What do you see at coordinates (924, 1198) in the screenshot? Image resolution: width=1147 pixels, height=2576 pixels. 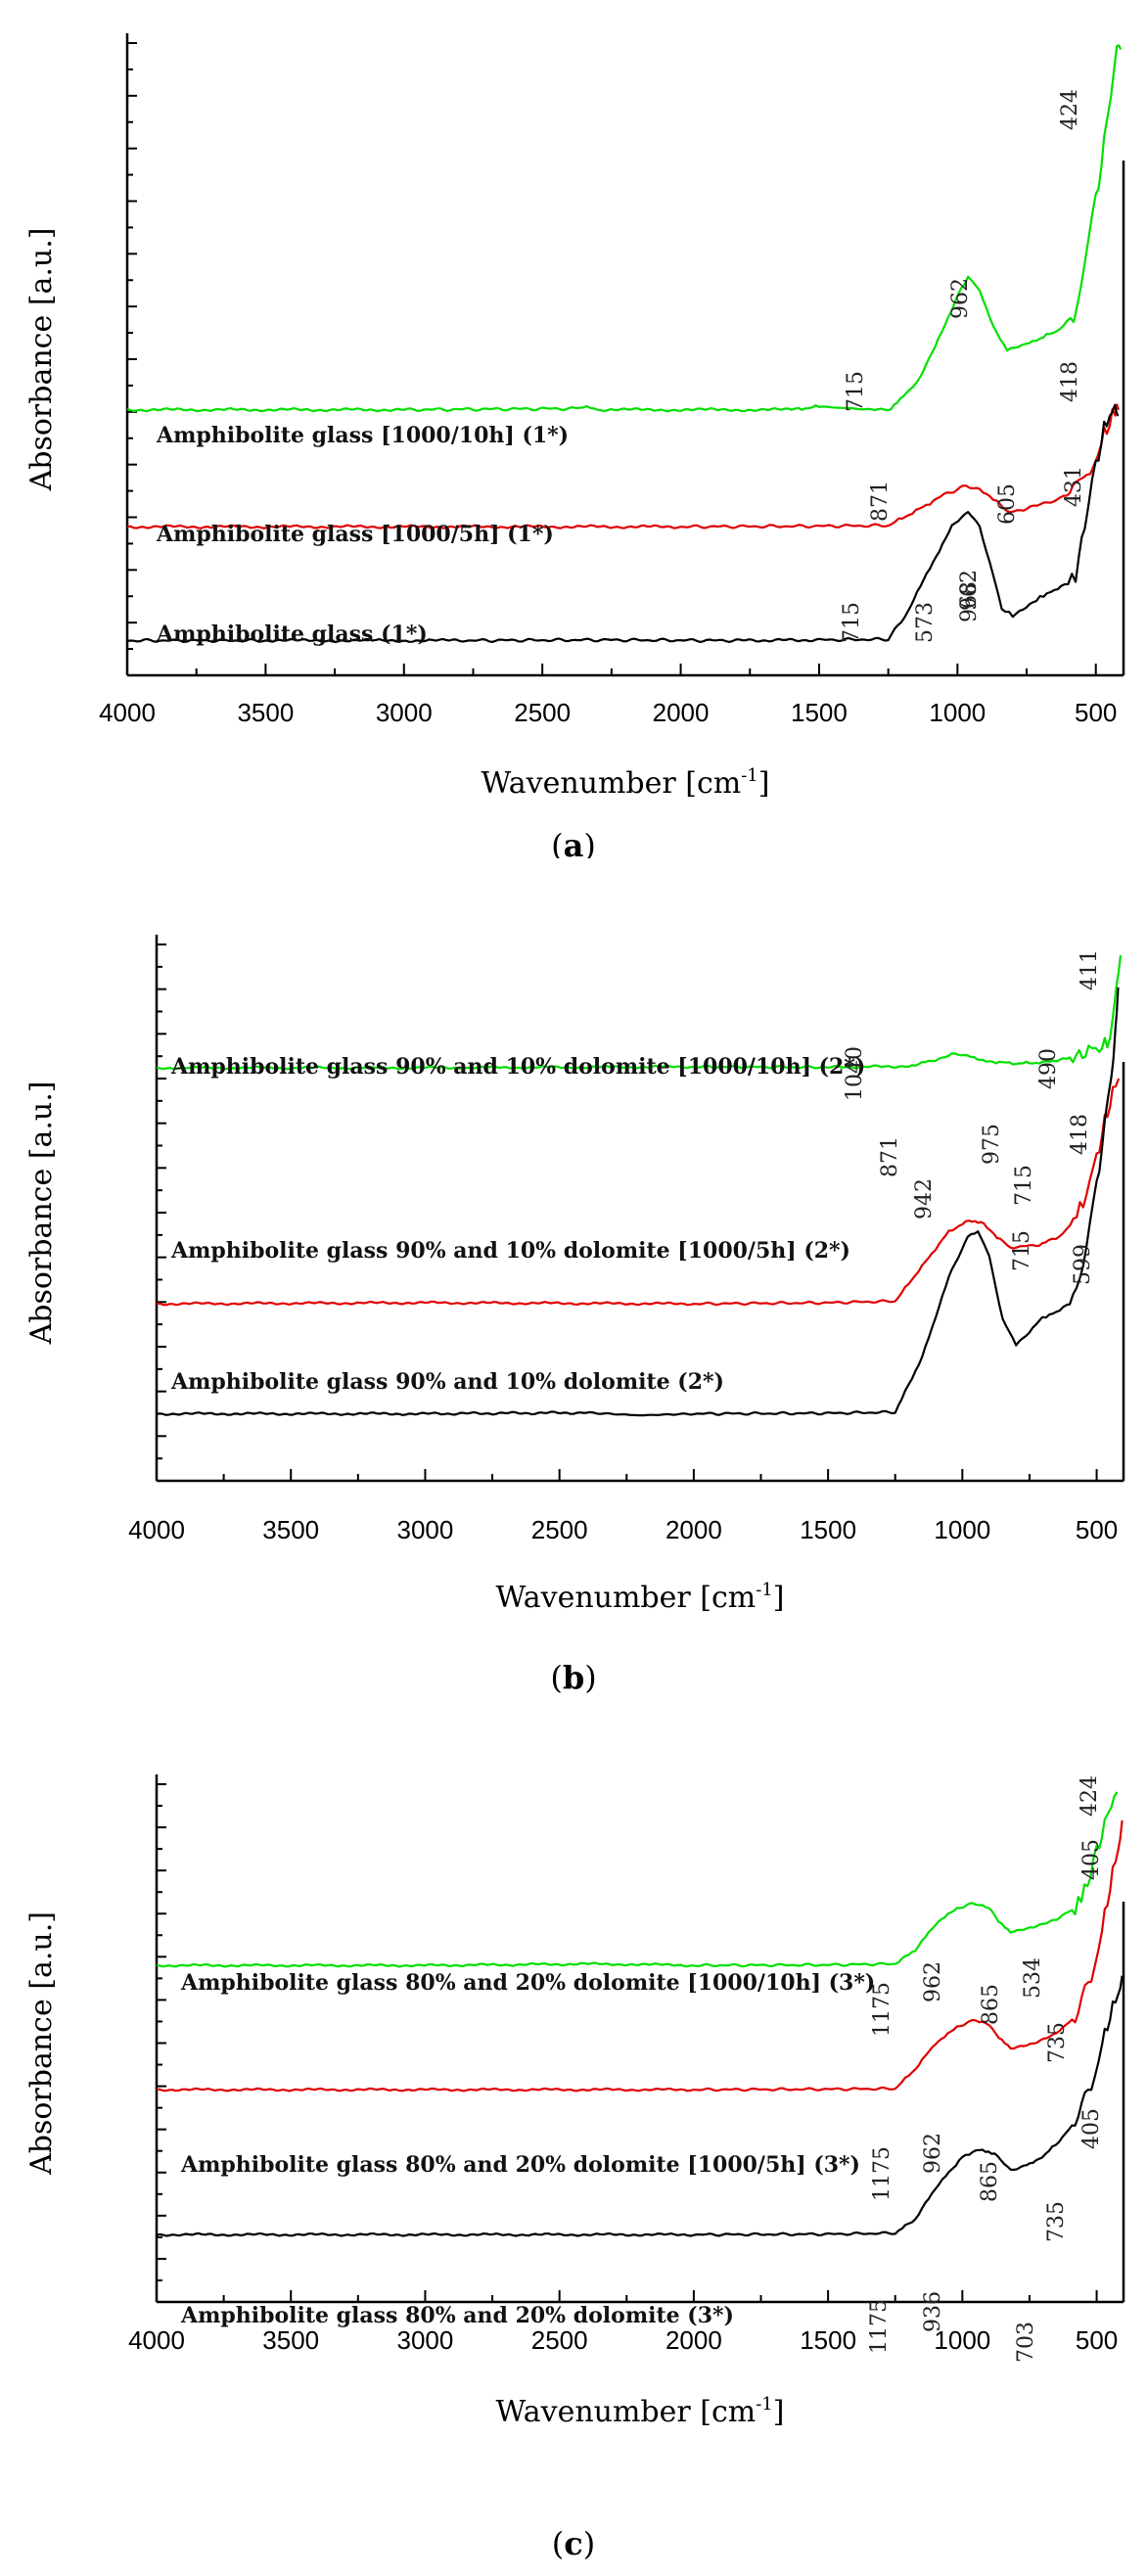 I see `peak-label: 942` at bounding box center [924, 1198].